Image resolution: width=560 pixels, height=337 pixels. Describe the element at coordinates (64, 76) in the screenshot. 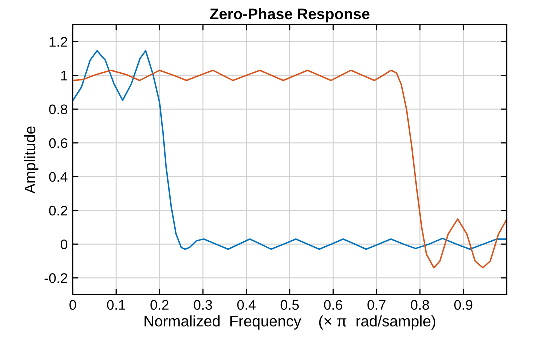

I see `y-tick-label: 1` at that location.